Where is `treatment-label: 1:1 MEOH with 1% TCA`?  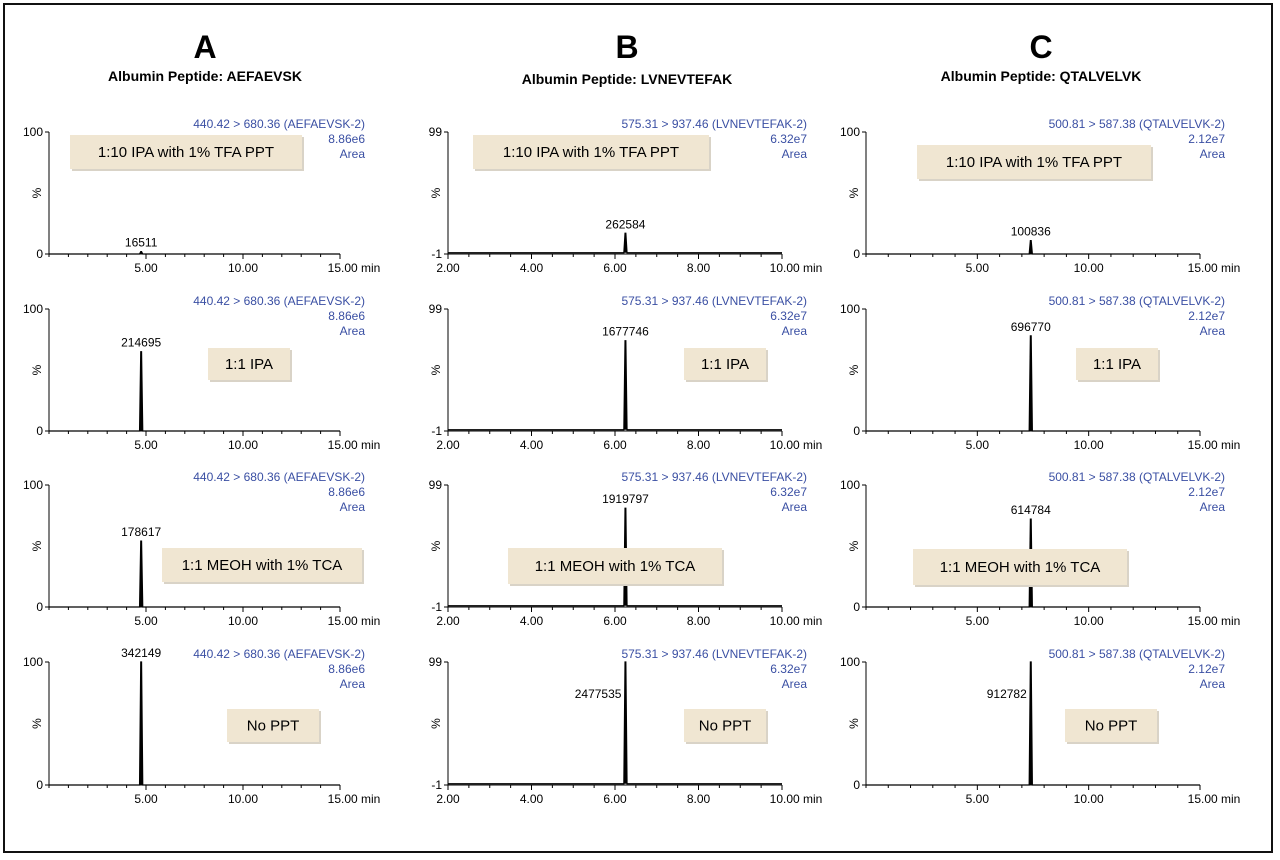 treatment-label: 1:1 MEOH with 1% TCA is located at coordinates (1020, 567).